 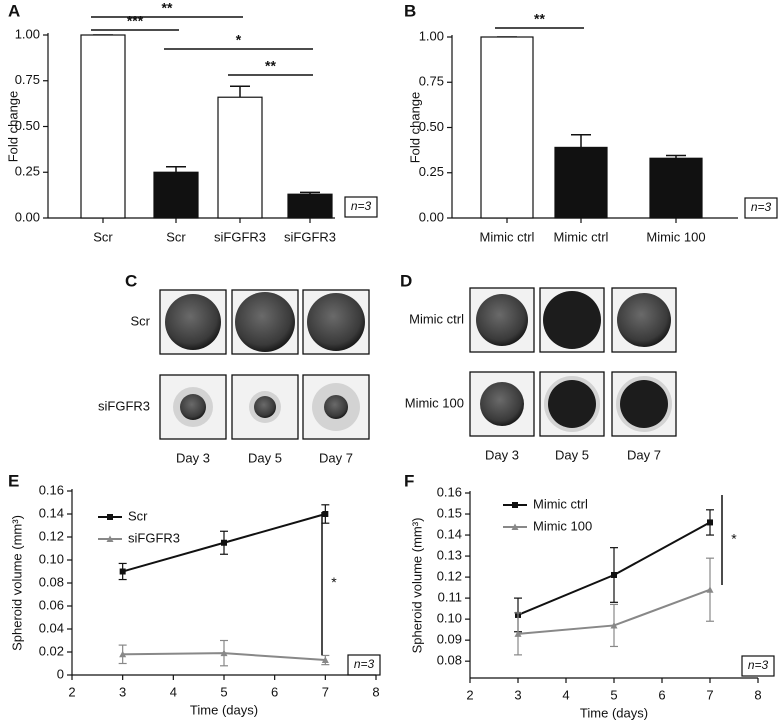 What do you see at coordinates (16, 583) in the screenshot?
I see `y-axis-label: Spheroid volume (mm³)` at bounding box center [16, 583].